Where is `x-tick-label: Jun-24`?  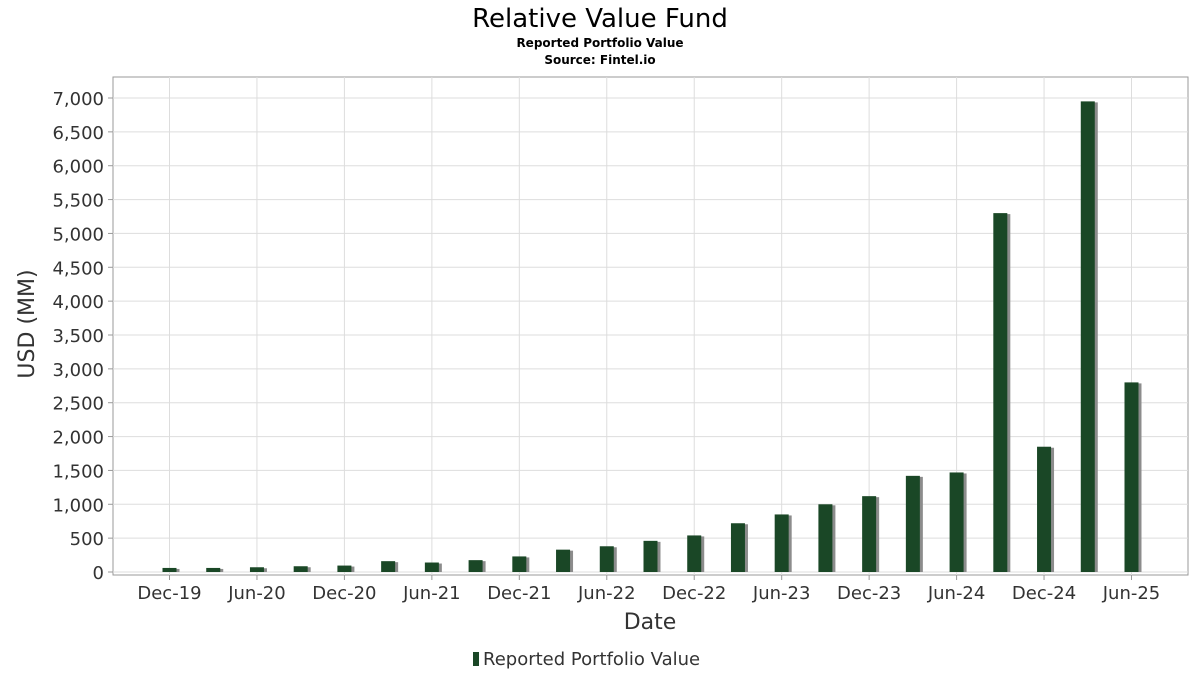
x-tick-label: Jun-24 is located at coordinates (956, 593).